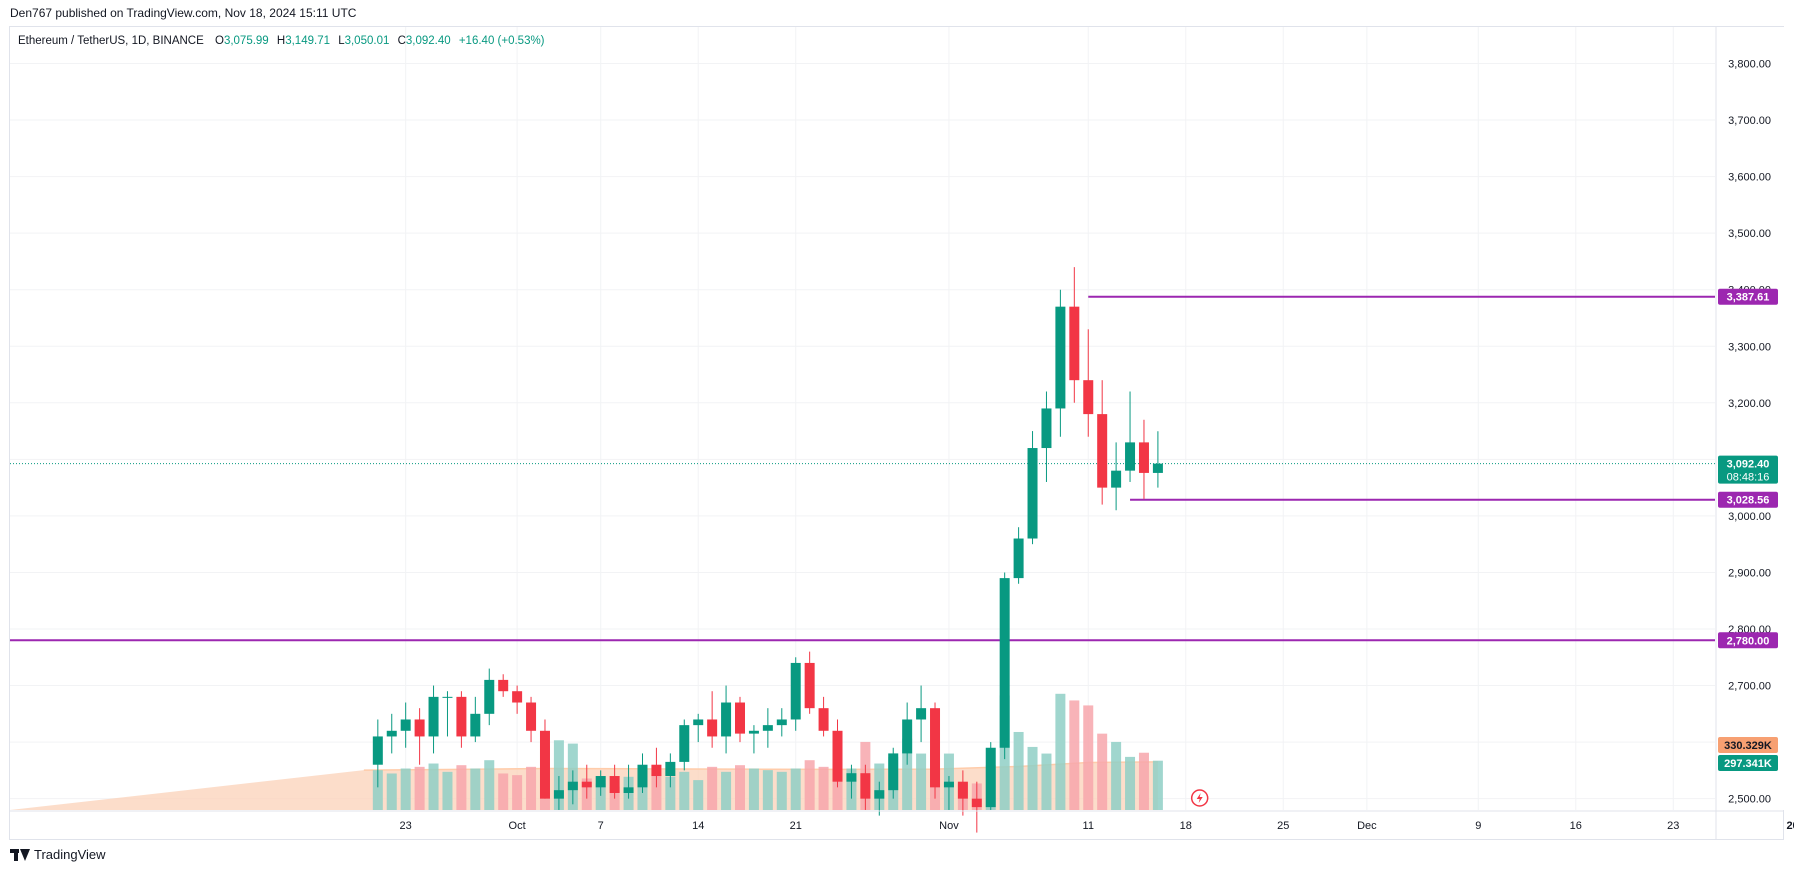 The height and width of the screenshot is (874, 1794). What do you see at coordinates (949, 826) in the screenshot?
I see `x-tick-label: Nov` at bounding box center [949, 826].